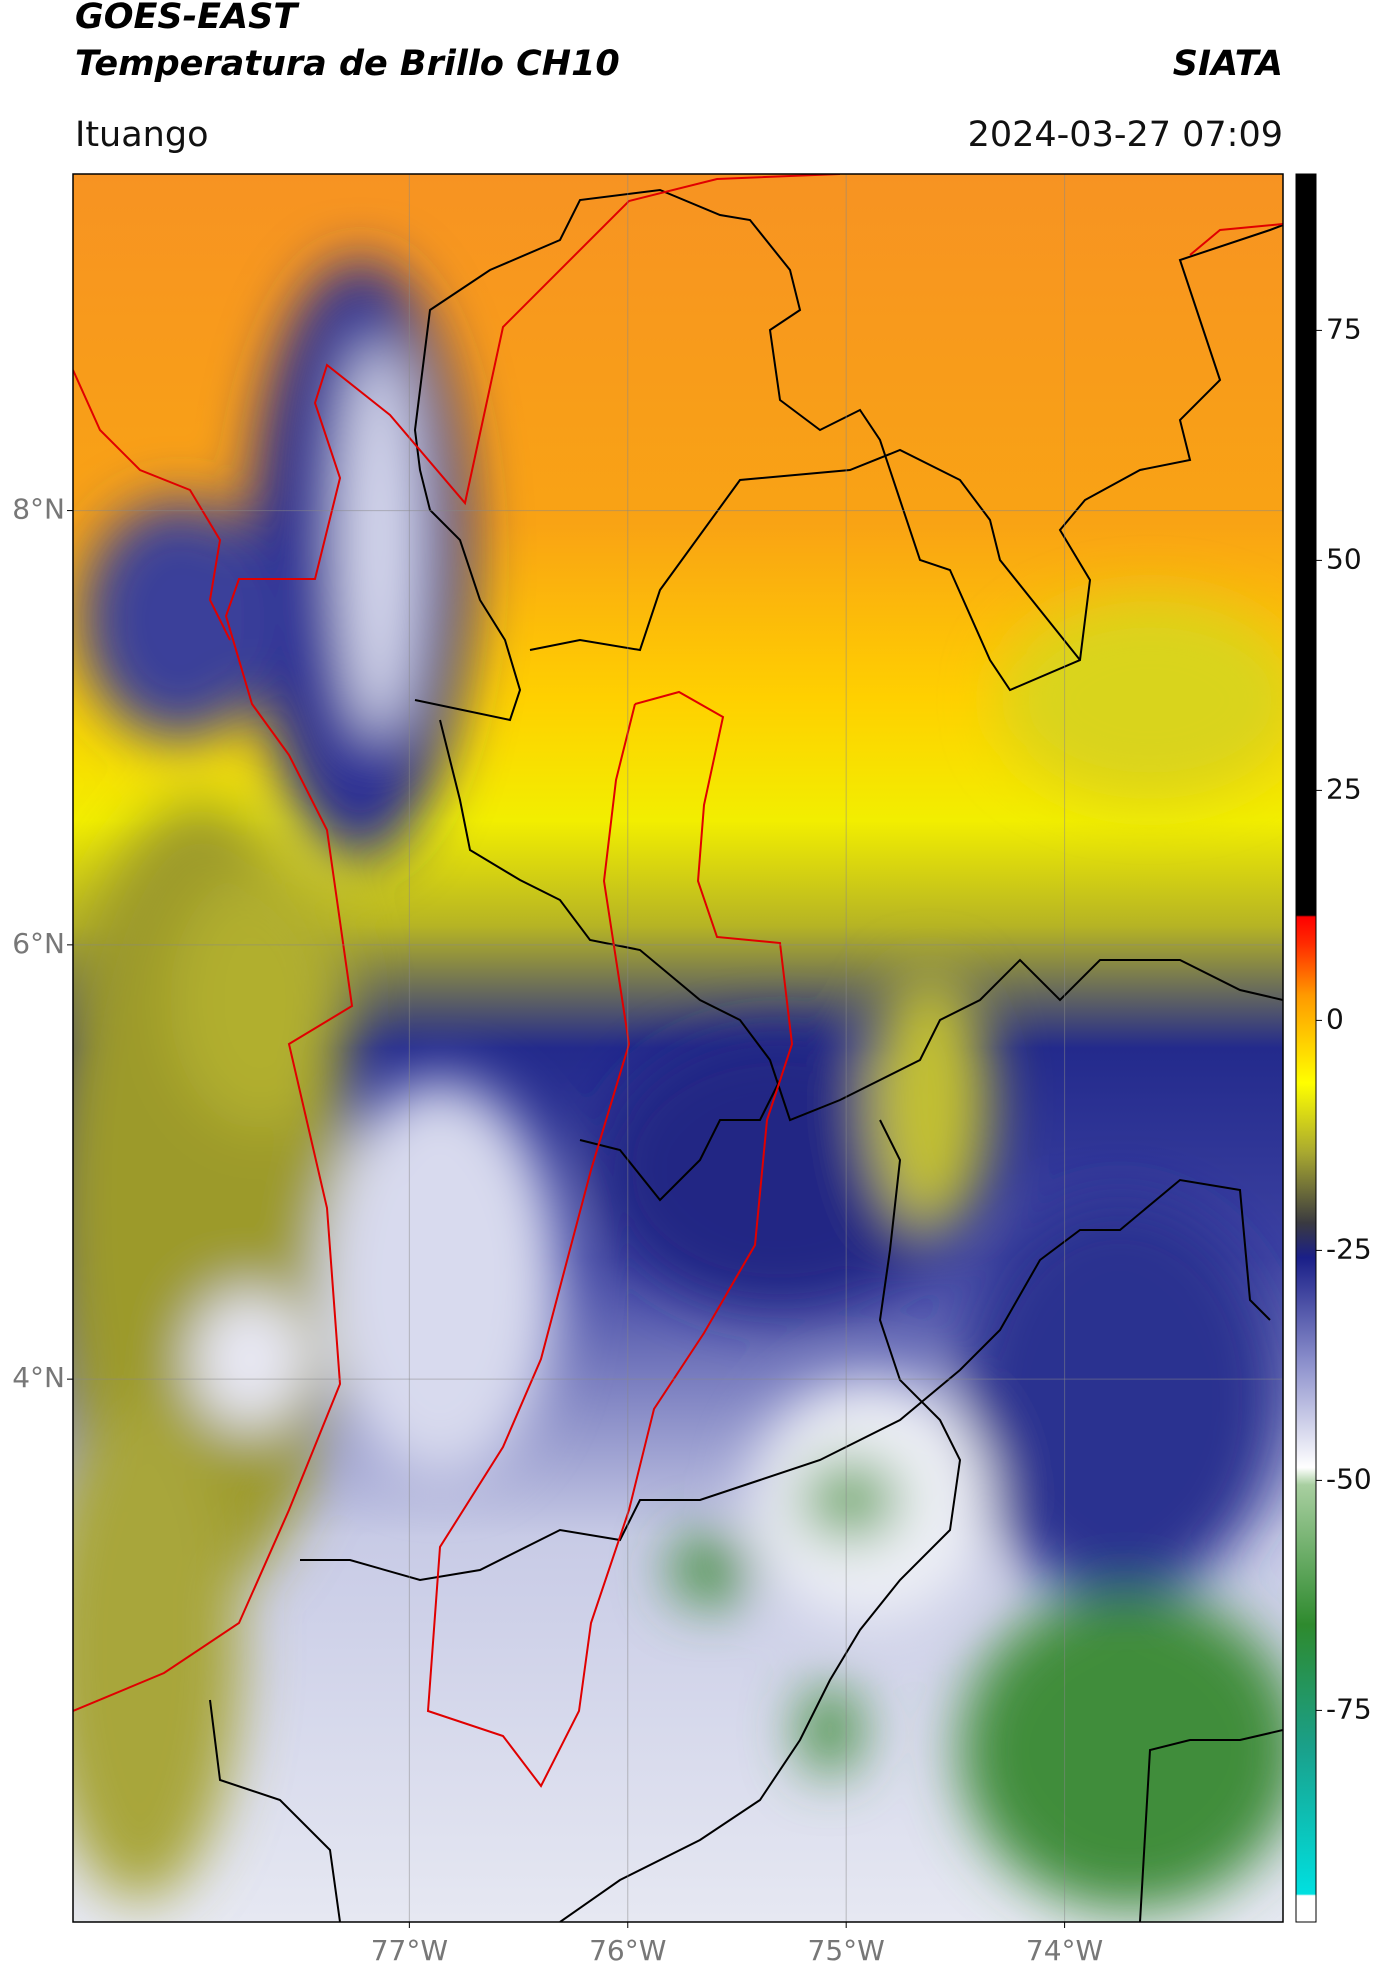  Describe the element at coordinates (38, 1377) in the screenshot. I see `lat-label: 4°N` at that location.